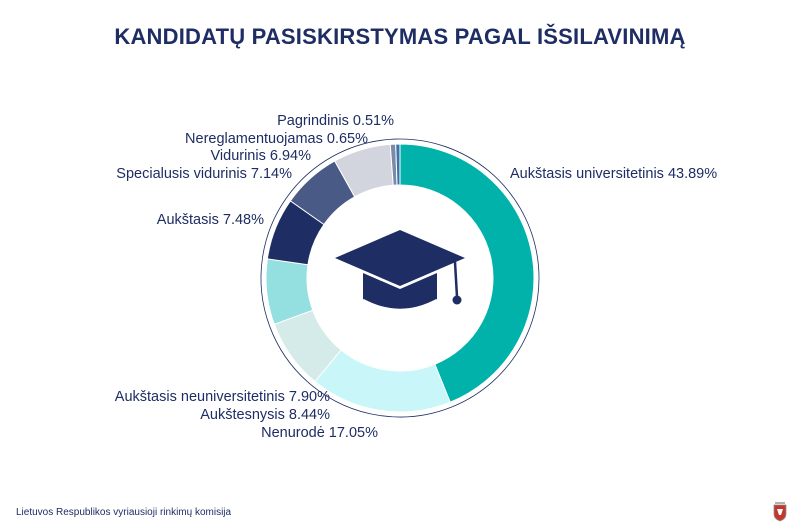  Describe the element at coordinates (398, 164) in the screenshot. I see `slice-pagrindinis` at that location.